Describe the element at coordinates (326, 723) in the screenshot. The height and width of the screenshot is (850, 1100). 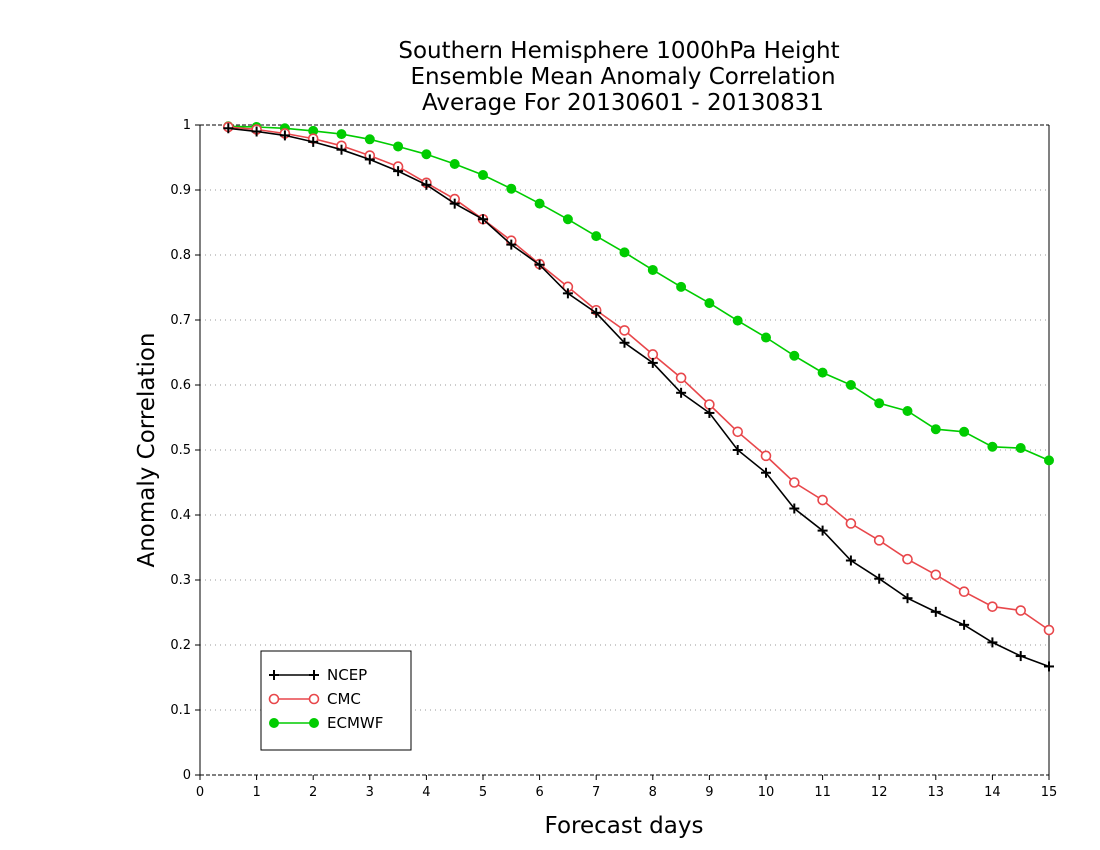
I see `legend-entry-ecmwf: ECMWF` at that location.